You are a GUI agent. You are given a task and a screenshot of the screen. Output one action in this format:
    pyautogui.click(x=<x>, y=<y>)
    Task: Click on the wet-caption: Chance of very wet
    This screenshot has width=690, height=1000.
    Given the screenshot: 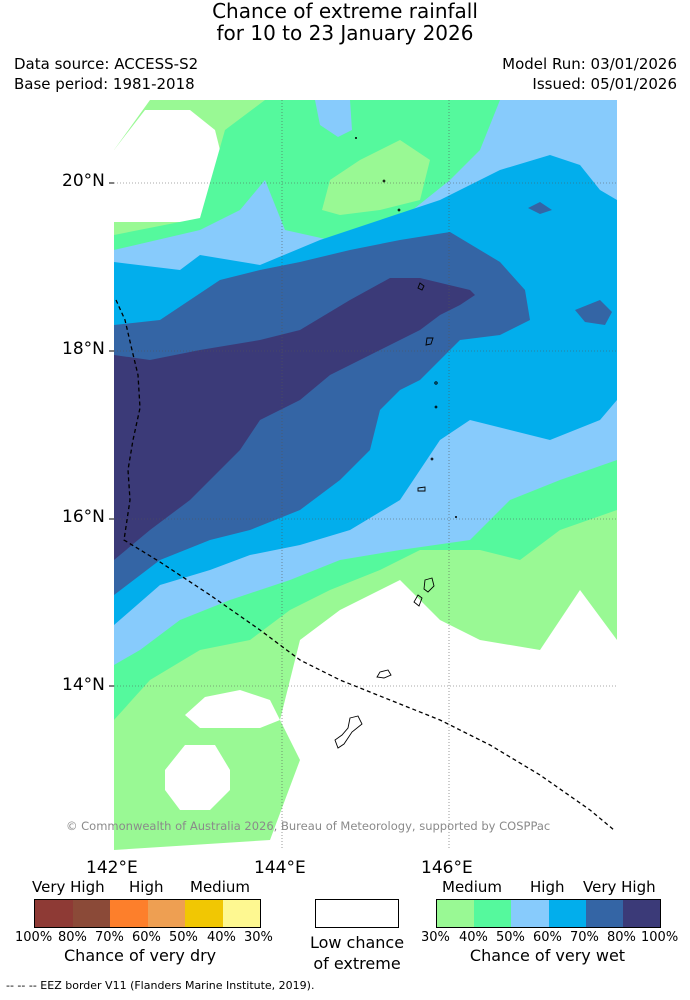 What is the action you would take?
    pyautogui.click(x=547, y=955)
    